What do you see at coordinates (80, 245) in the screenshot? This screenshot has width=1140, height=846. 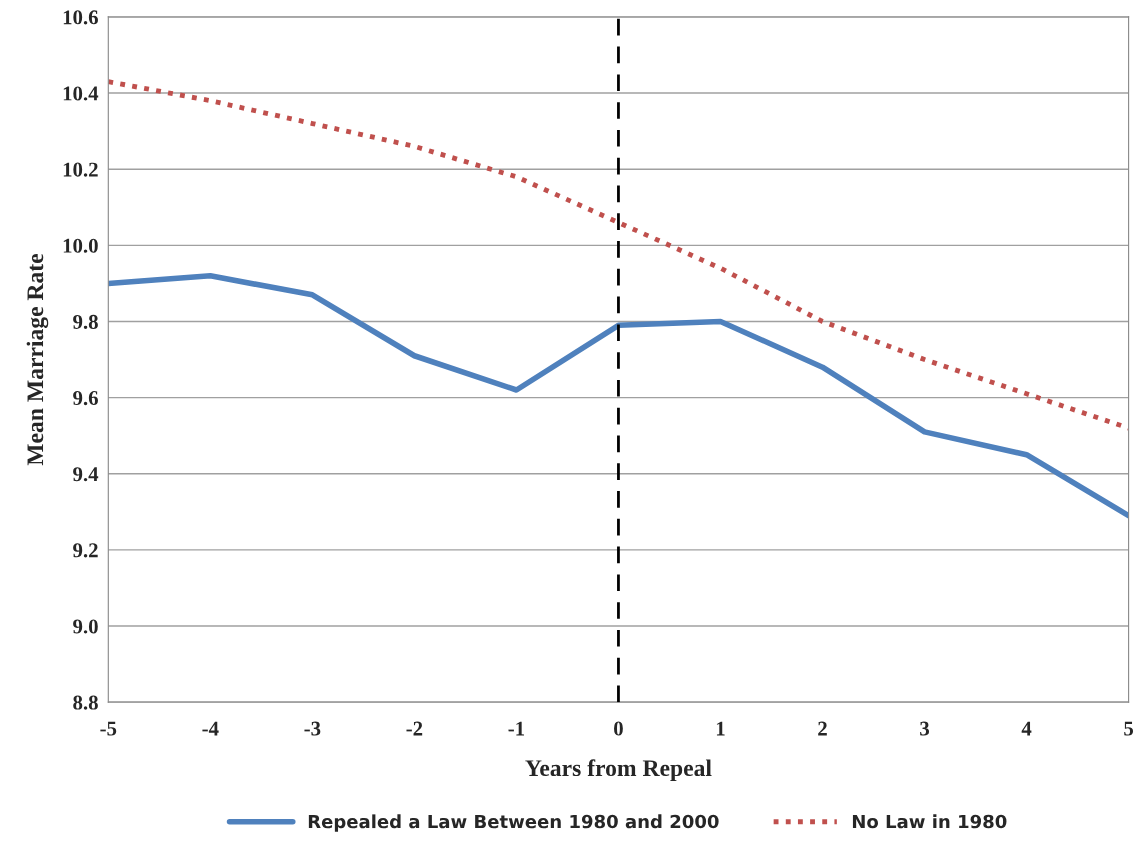 I see `y-tick-label: 10.0` at bounding box center [80, 245].